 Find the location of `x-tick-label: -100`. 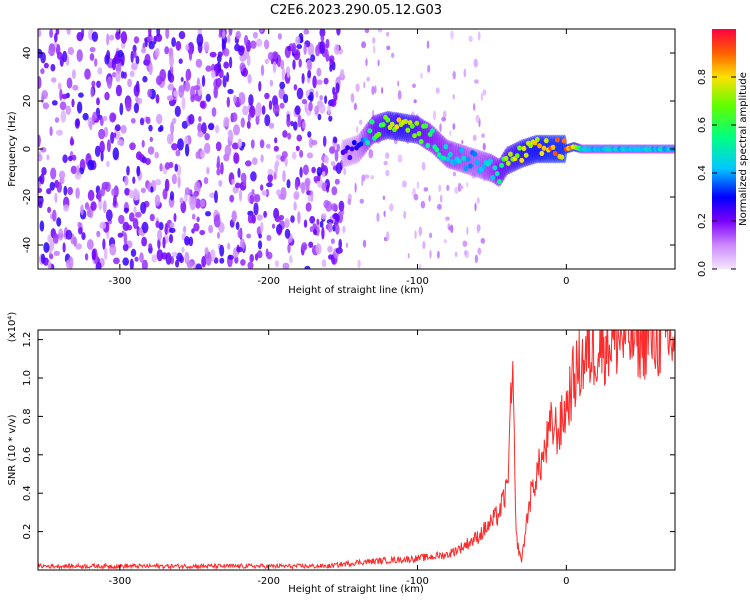

x-tick-label: -100 is located at coordinates (417, 581).